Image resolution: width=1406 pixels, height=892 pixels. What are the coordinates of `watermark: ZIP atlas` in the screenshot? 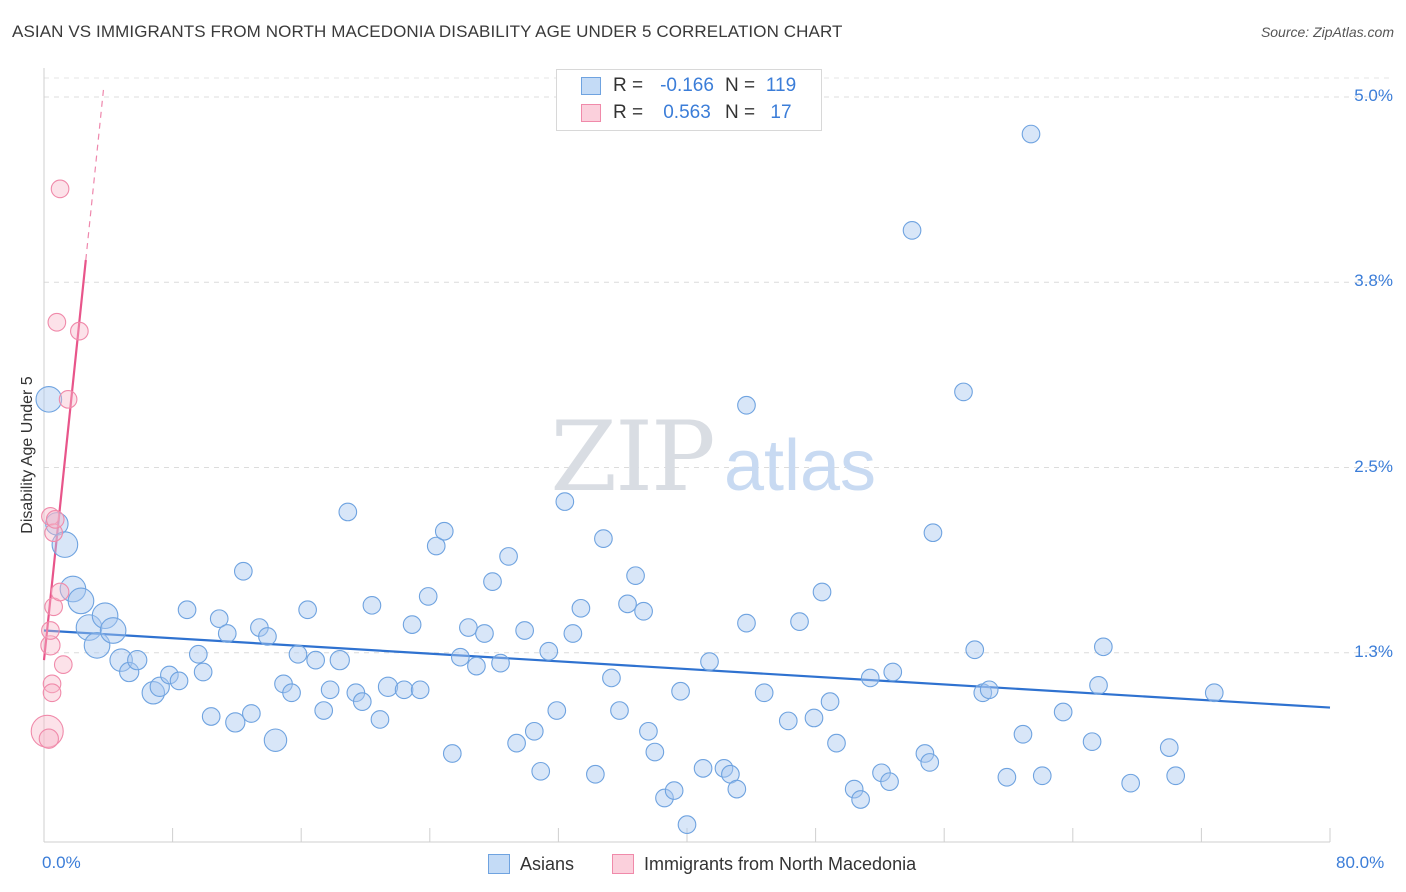 It's located at (713, 457).